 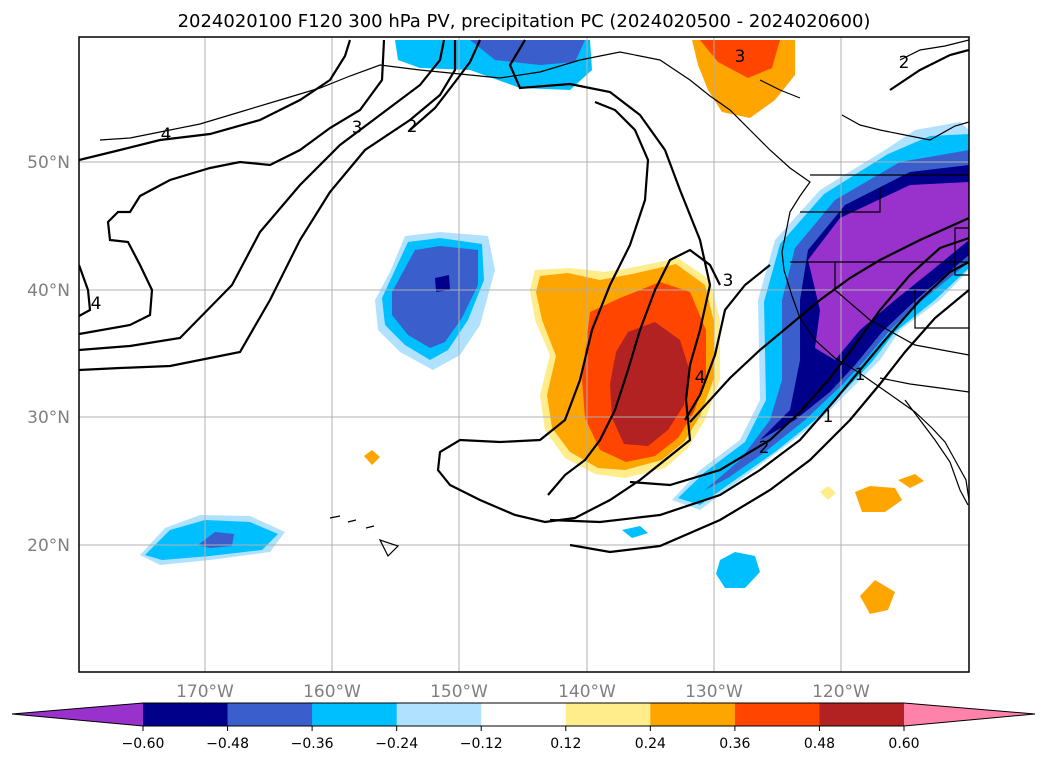 What do you see at coordinates (714, 692) in the screenshot?
I see `lon-label-130w: 130°W` at bounding box center [714, 692].